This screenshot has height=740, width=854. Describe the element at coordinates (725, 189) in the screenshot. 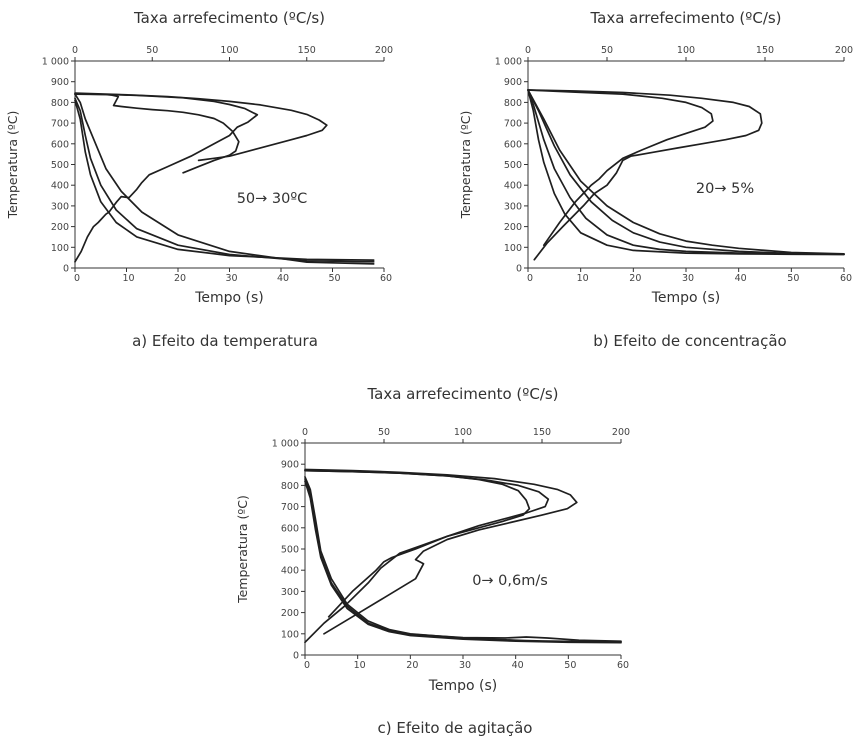

I see `curve-annotation: 20→ 5%` at that location.